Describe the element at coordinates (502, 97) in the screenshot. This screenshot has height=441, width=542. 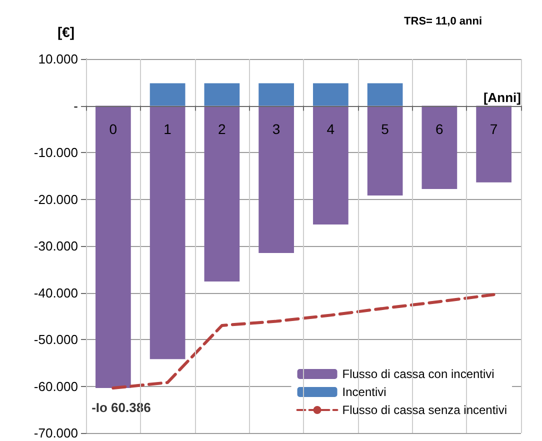
I see `x-axis-title: [Anni]` at that location.